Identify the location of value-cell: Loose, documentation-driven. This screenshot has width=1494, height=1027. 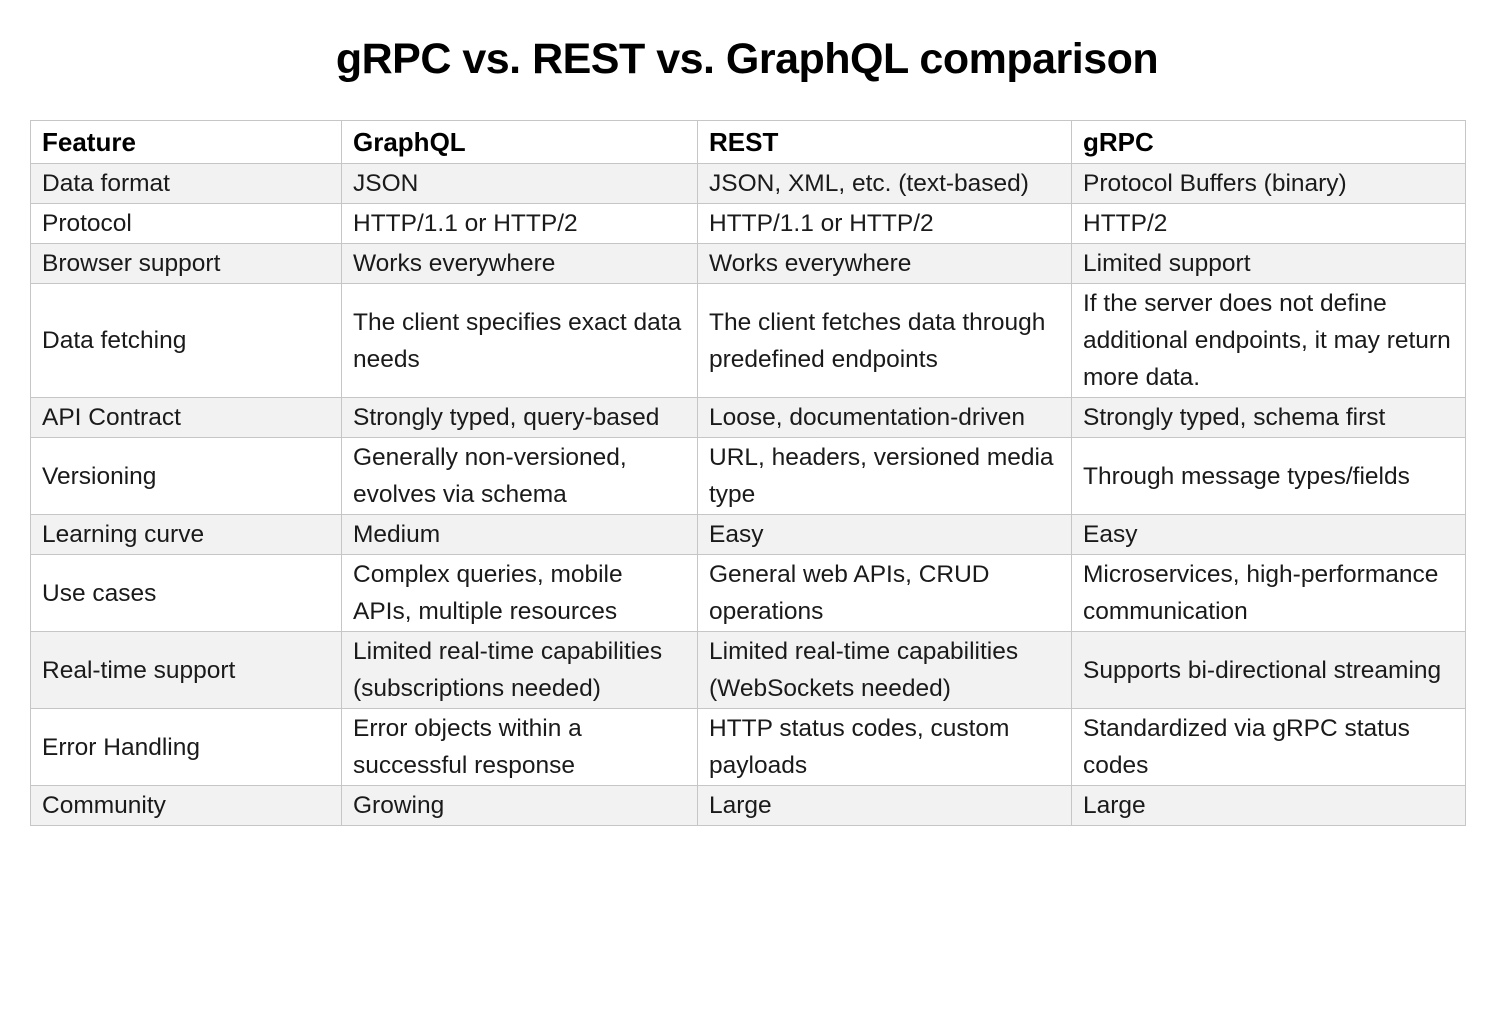
(884, 417).